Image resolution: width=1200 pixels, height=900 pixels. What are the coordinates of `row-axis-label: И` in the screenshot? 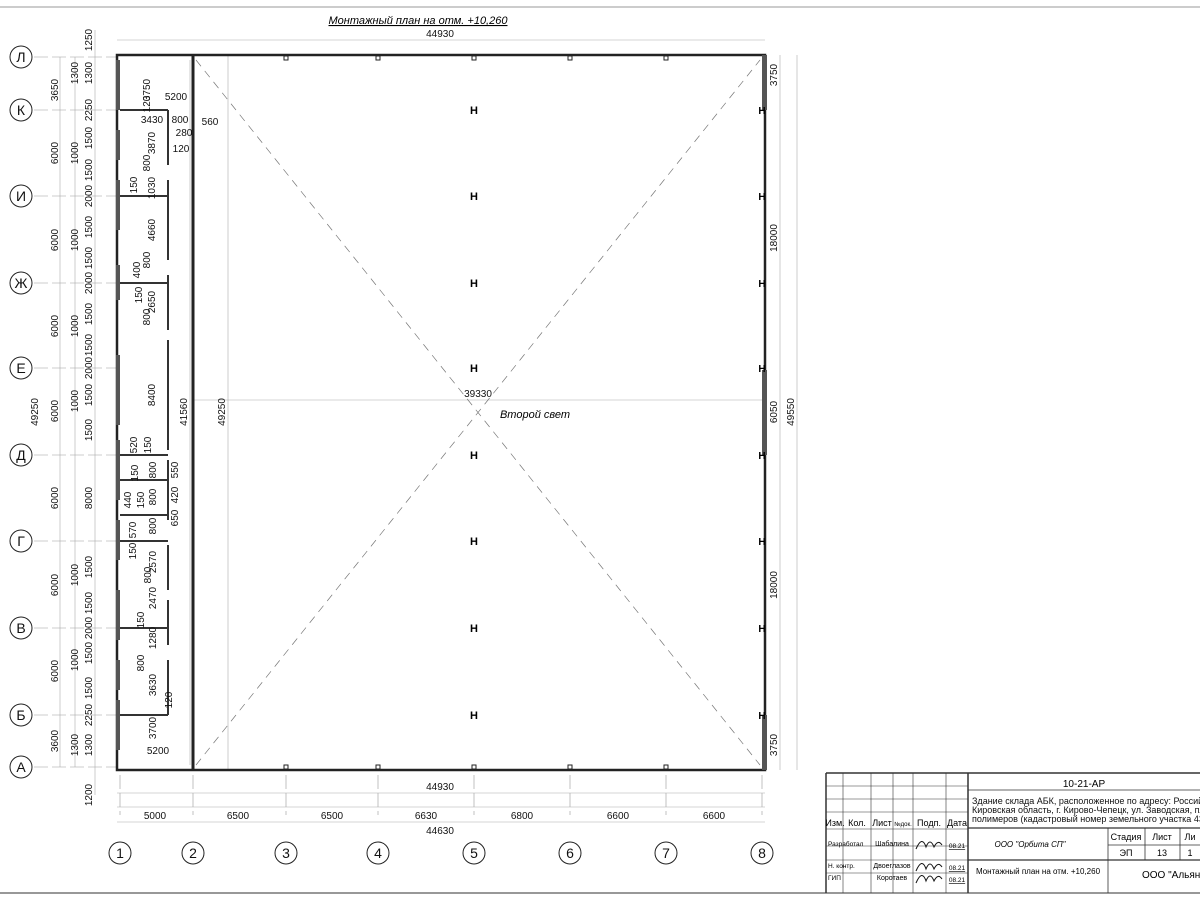 It's located at (21, 196).